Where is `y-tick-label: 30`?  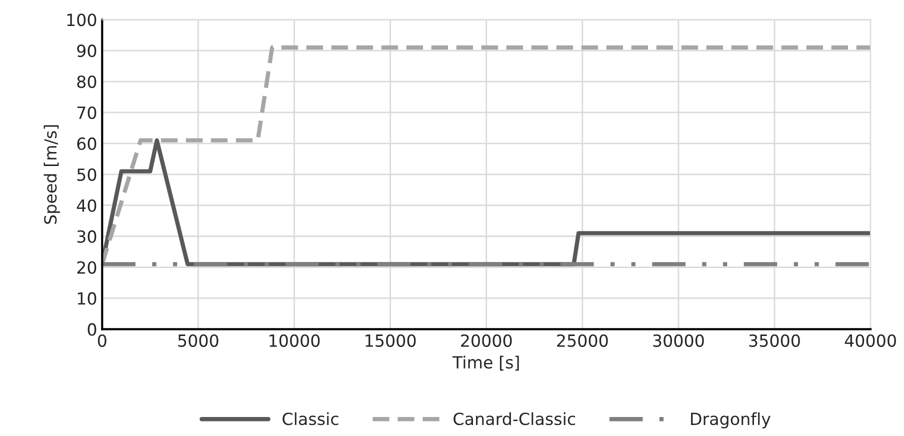 y-tick-label: 30 is located at coordinates (86, 236).